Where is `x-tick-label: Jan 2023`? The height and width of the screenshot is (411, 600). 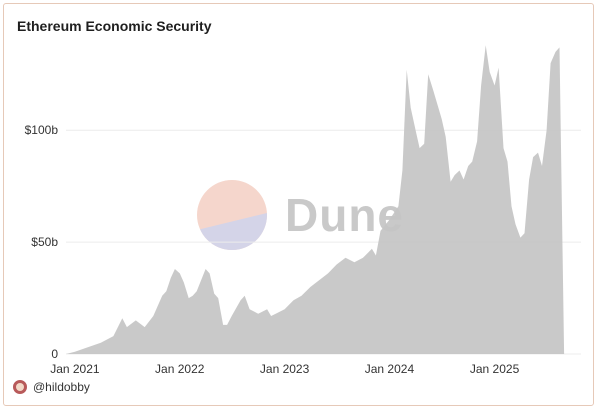 x-tick-label: Jan 2023 is located at coordinates (285, 369).